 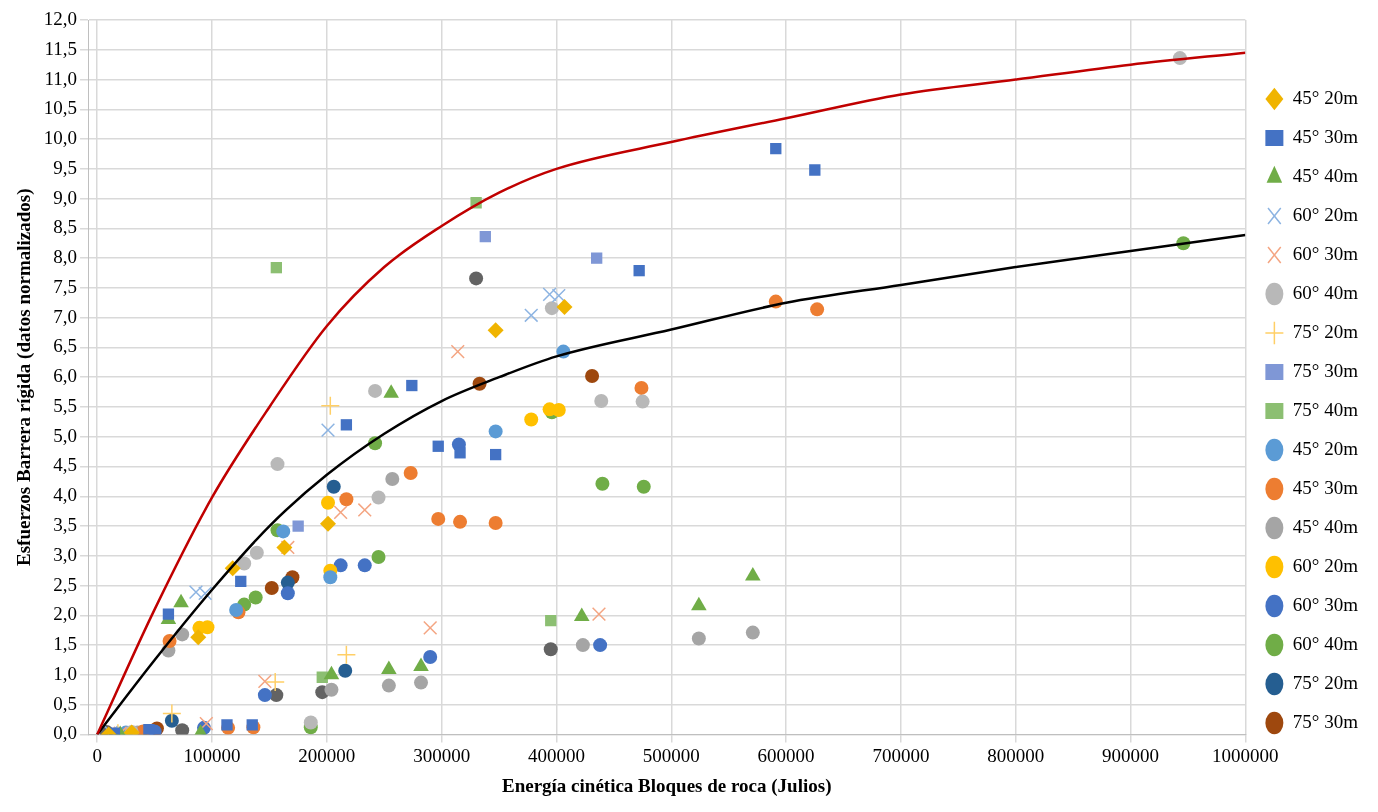 I want to click on x-tick-label: 300000, so click(x=442, y=755).